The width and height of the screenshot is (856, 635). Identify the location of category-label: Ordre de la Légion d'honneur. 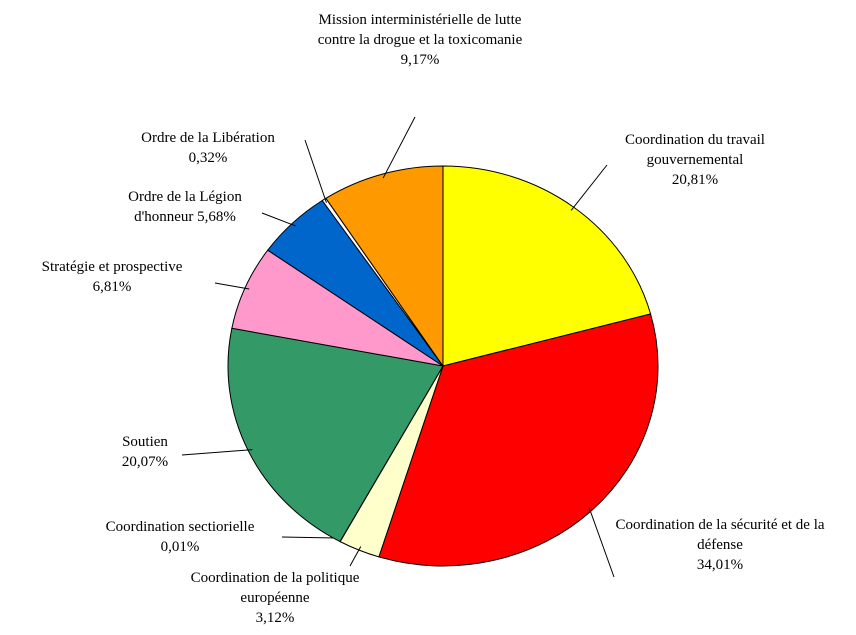
(185, 207).